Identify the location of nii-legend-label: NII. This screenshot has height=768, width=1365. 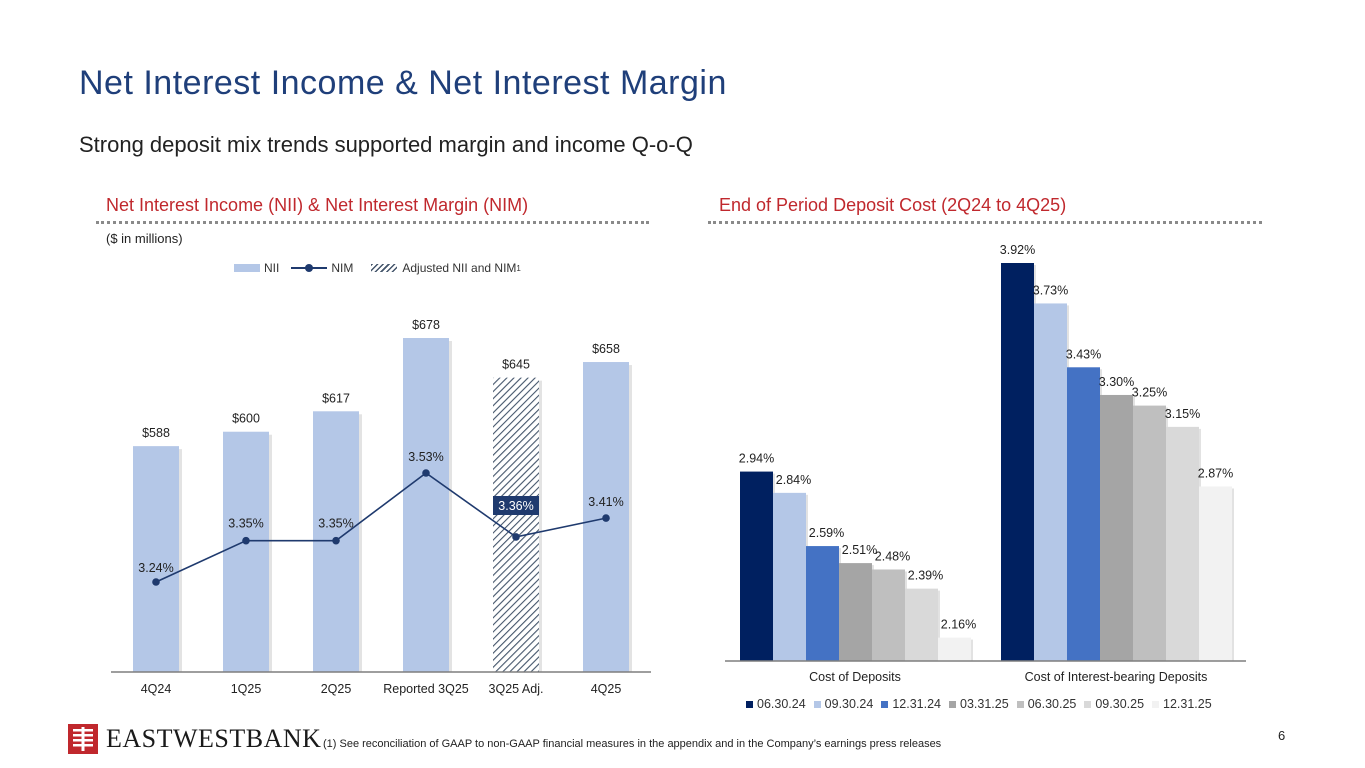
(272, 268).